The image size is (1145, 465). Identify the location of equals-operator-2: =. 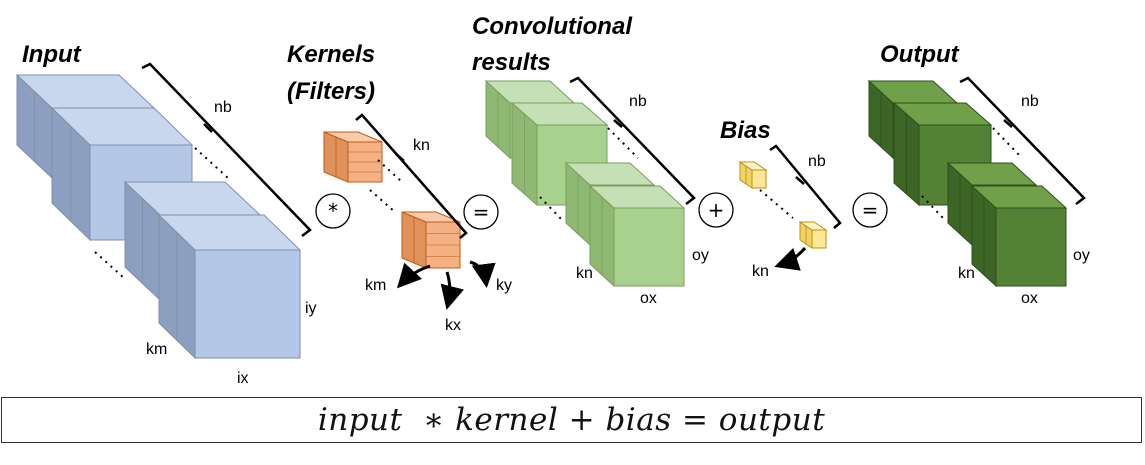
(870, 210).